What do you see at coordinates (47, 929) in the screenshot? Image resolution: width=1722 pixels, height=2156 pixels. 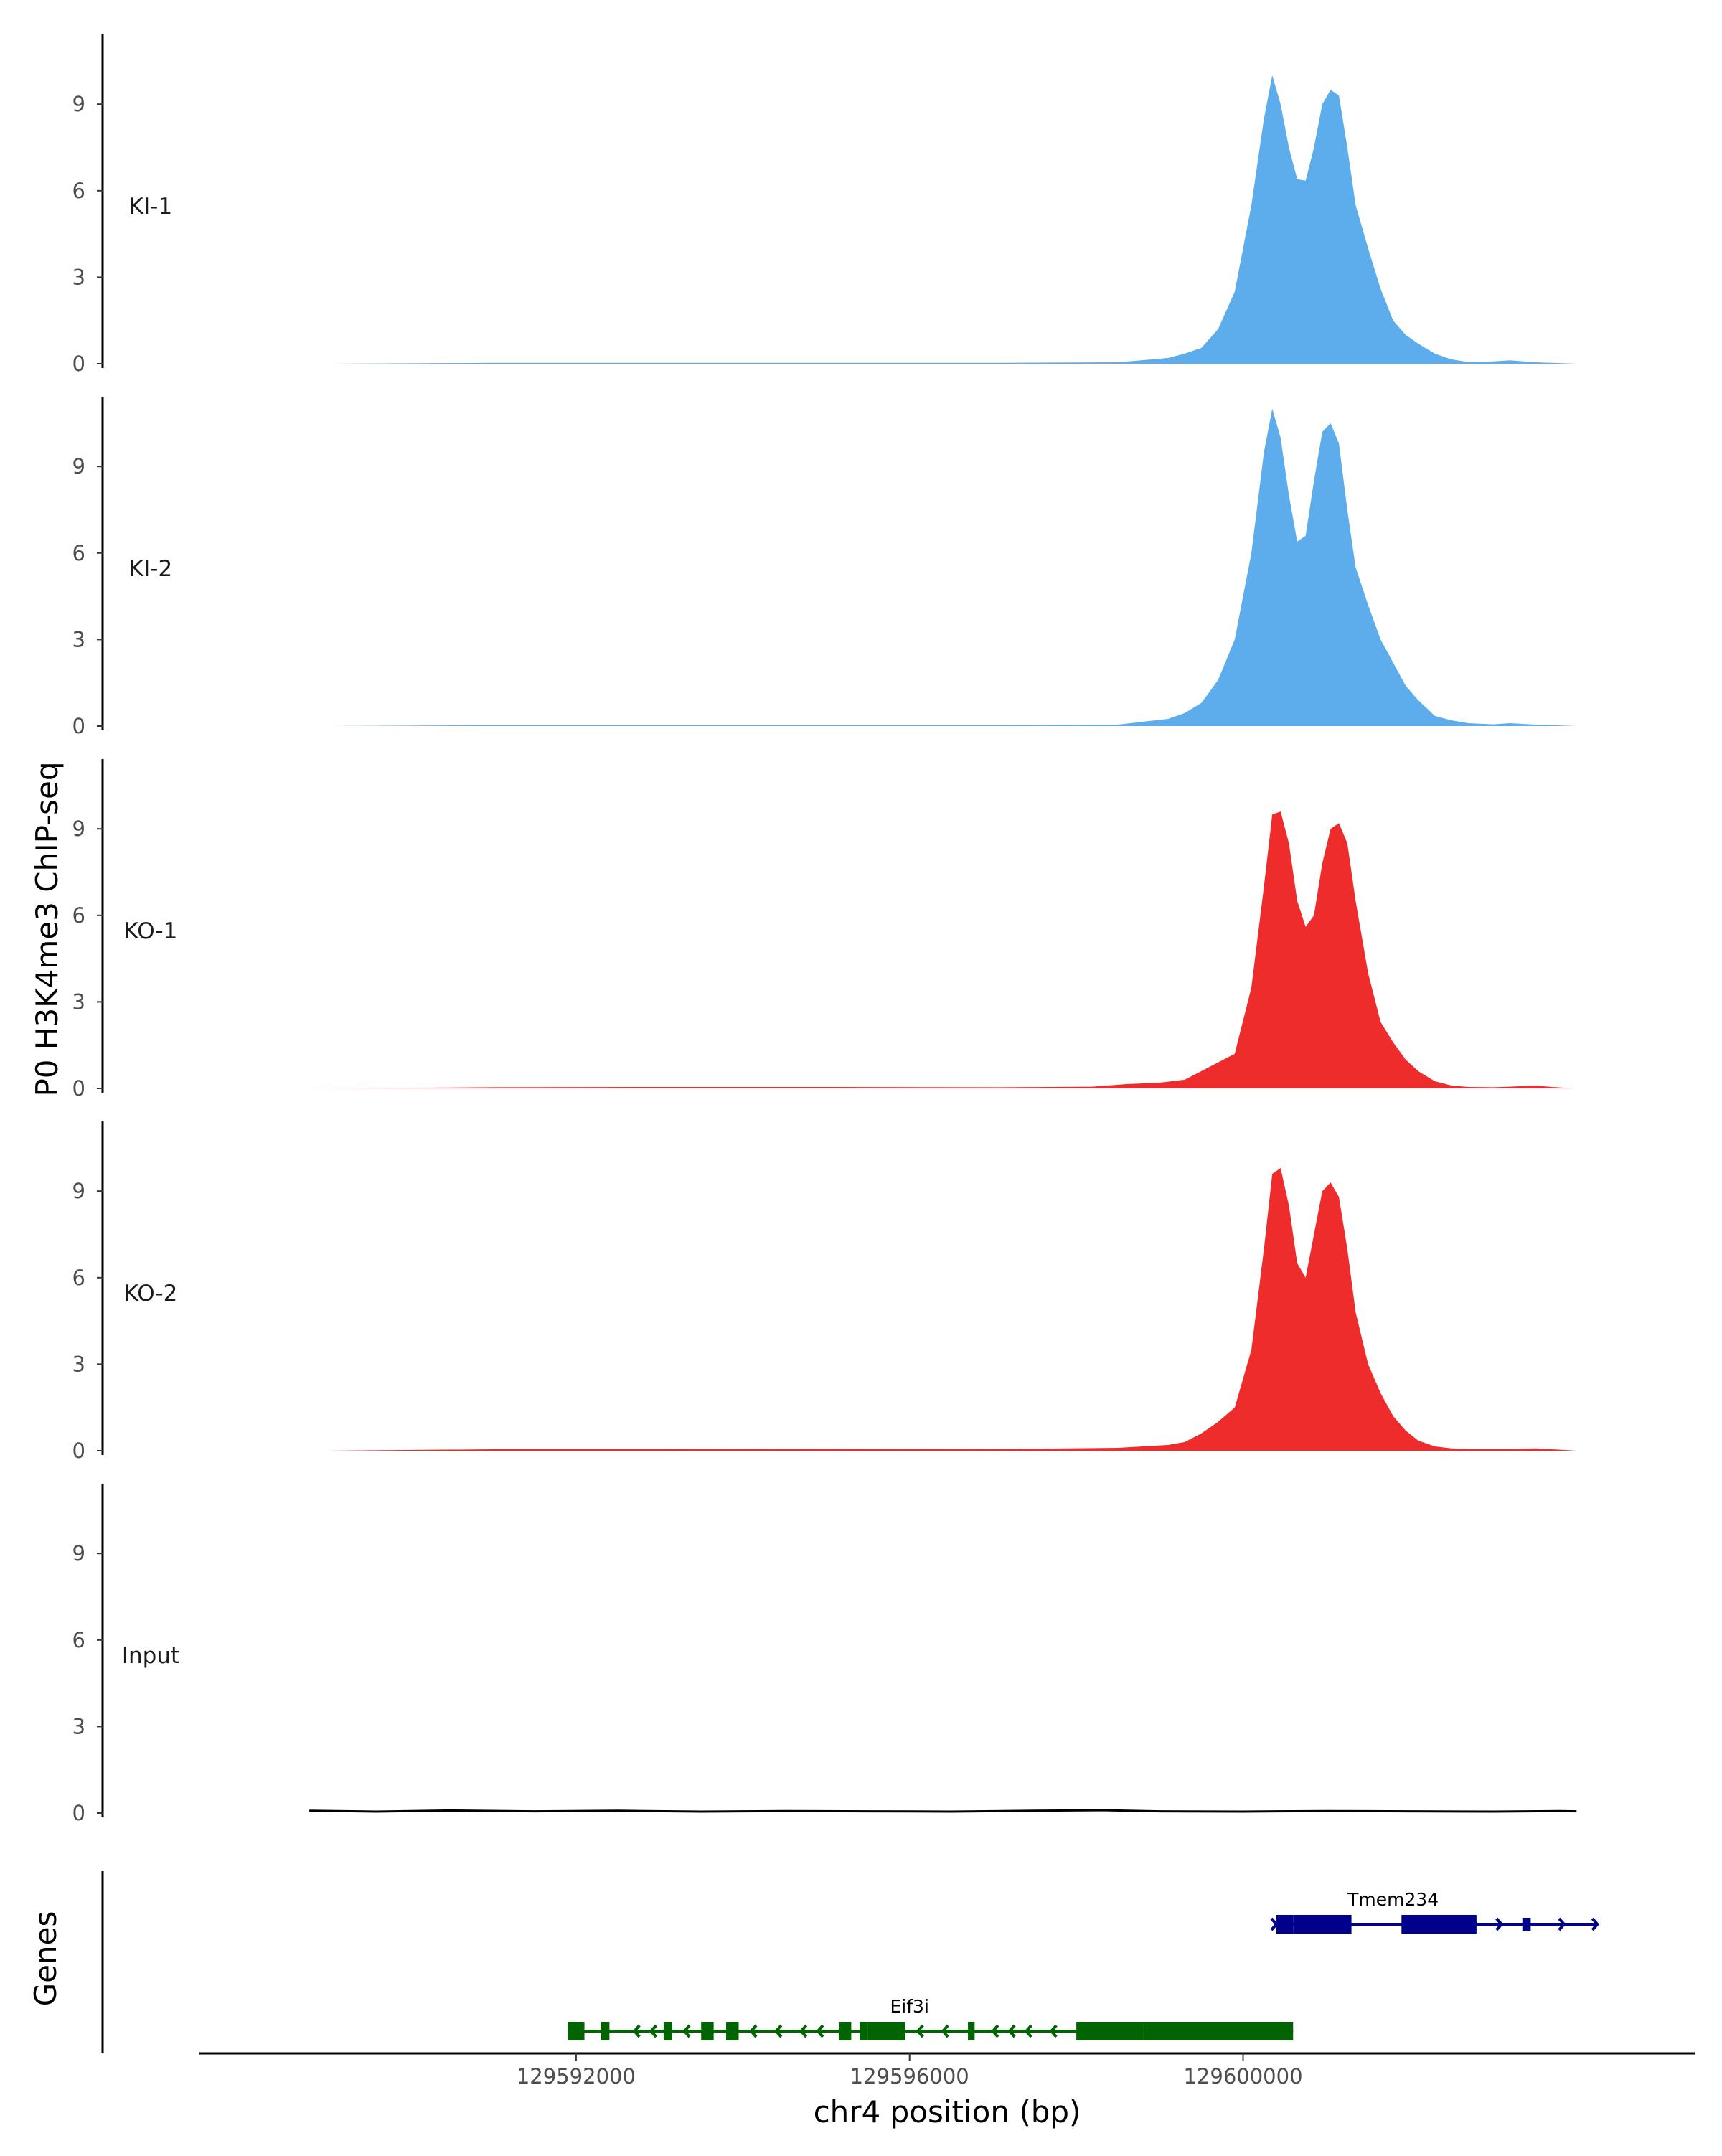 I see `y-axis-title: P0 H3K4me3 ChIP-seq` at bounding box center [47, 929].